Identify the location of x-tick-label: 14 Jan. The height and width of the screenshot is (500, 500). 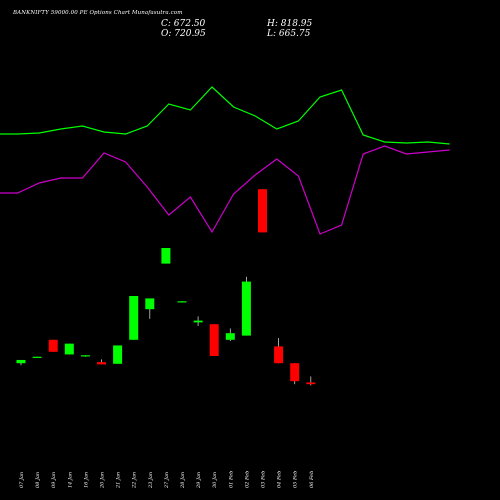
(70, 480).